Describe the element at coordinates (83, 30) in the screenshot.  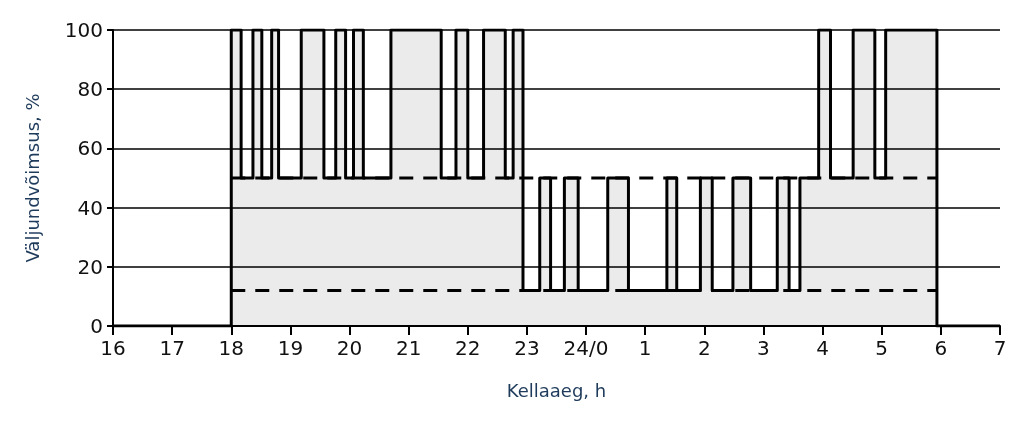
I see `y-tick-label: 100` at that location.